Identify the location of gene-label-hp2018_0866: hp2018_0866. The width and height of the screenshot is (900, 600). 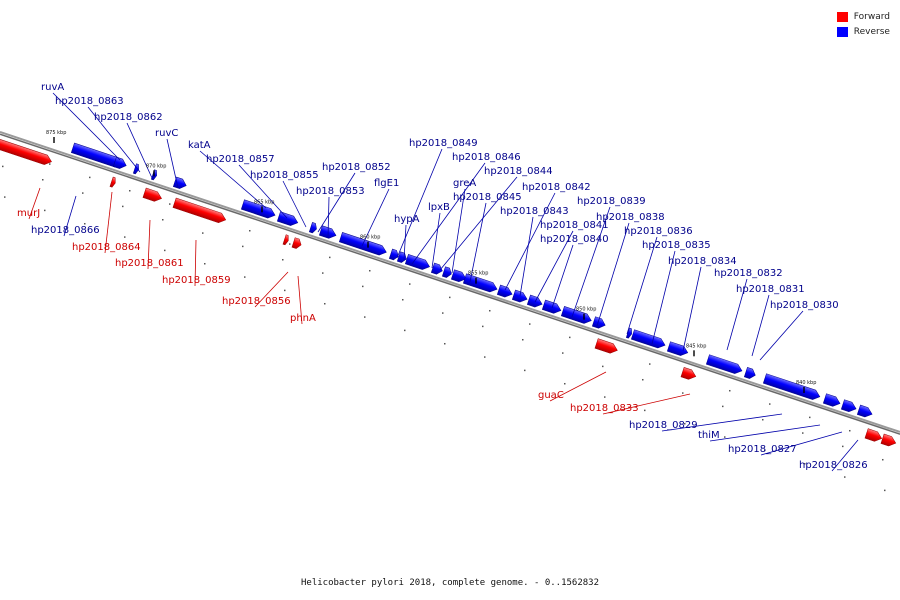
(65, 230).